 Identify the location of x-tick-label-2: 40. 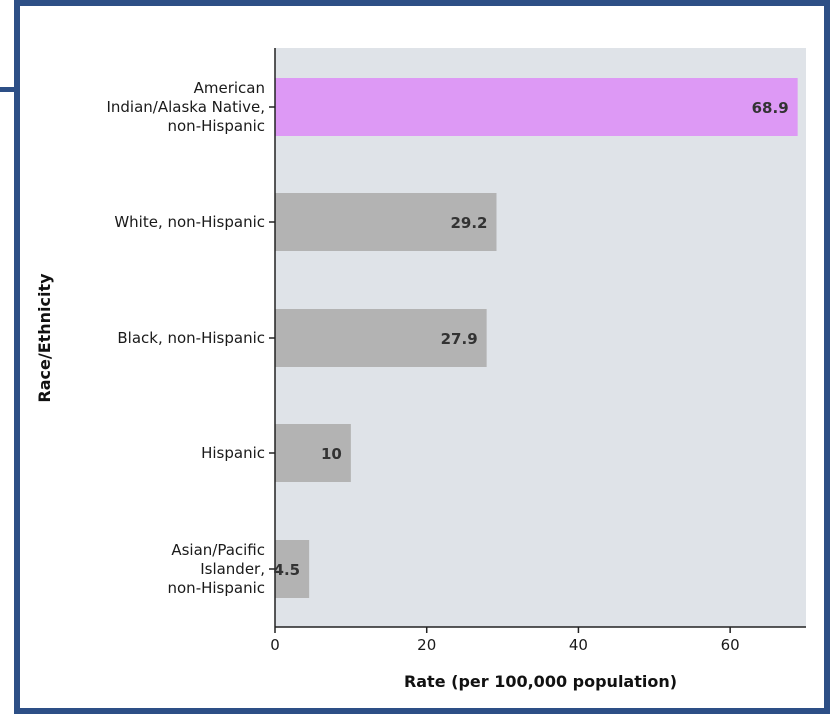
(578, 645).